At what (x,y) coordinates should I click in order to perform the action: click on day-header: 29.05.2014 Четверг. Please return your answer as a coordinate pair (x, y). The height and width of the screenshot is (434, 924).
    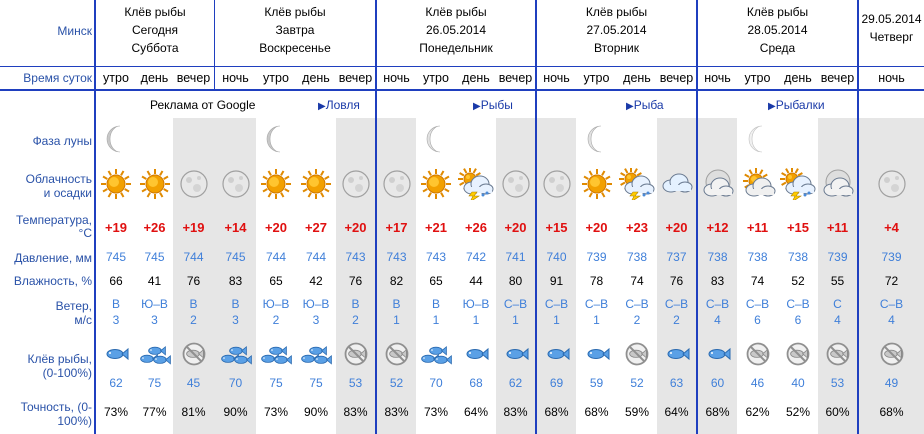
    Looking at the image, I should click on (891, 28).